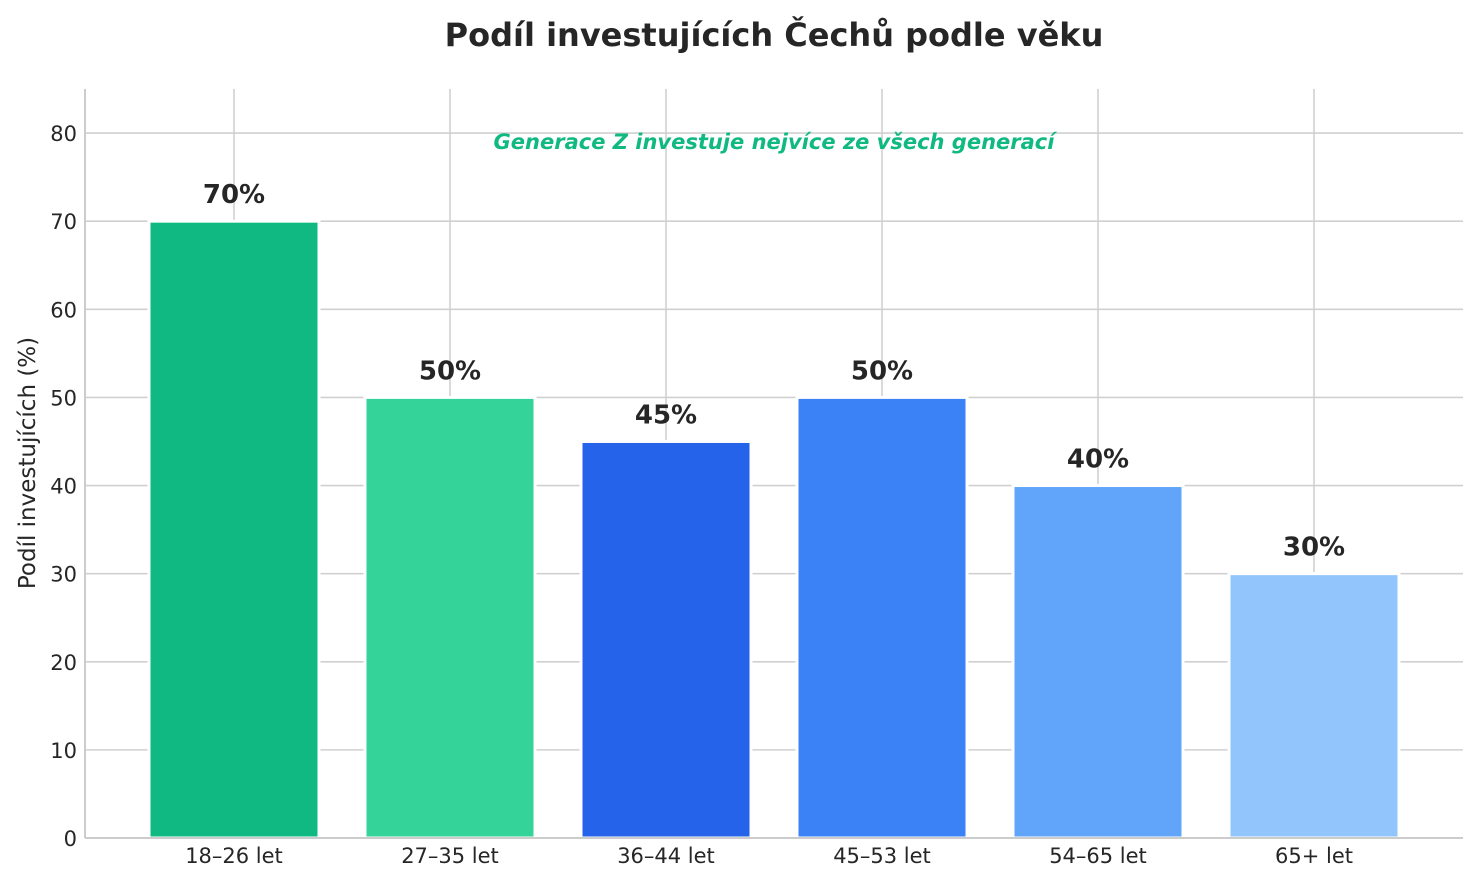 The height and width of the screenshot is (883, 1477). Describe the element at coordinates (63, 751) in the screenshot. I see `y-tick-label: 10` at that location.